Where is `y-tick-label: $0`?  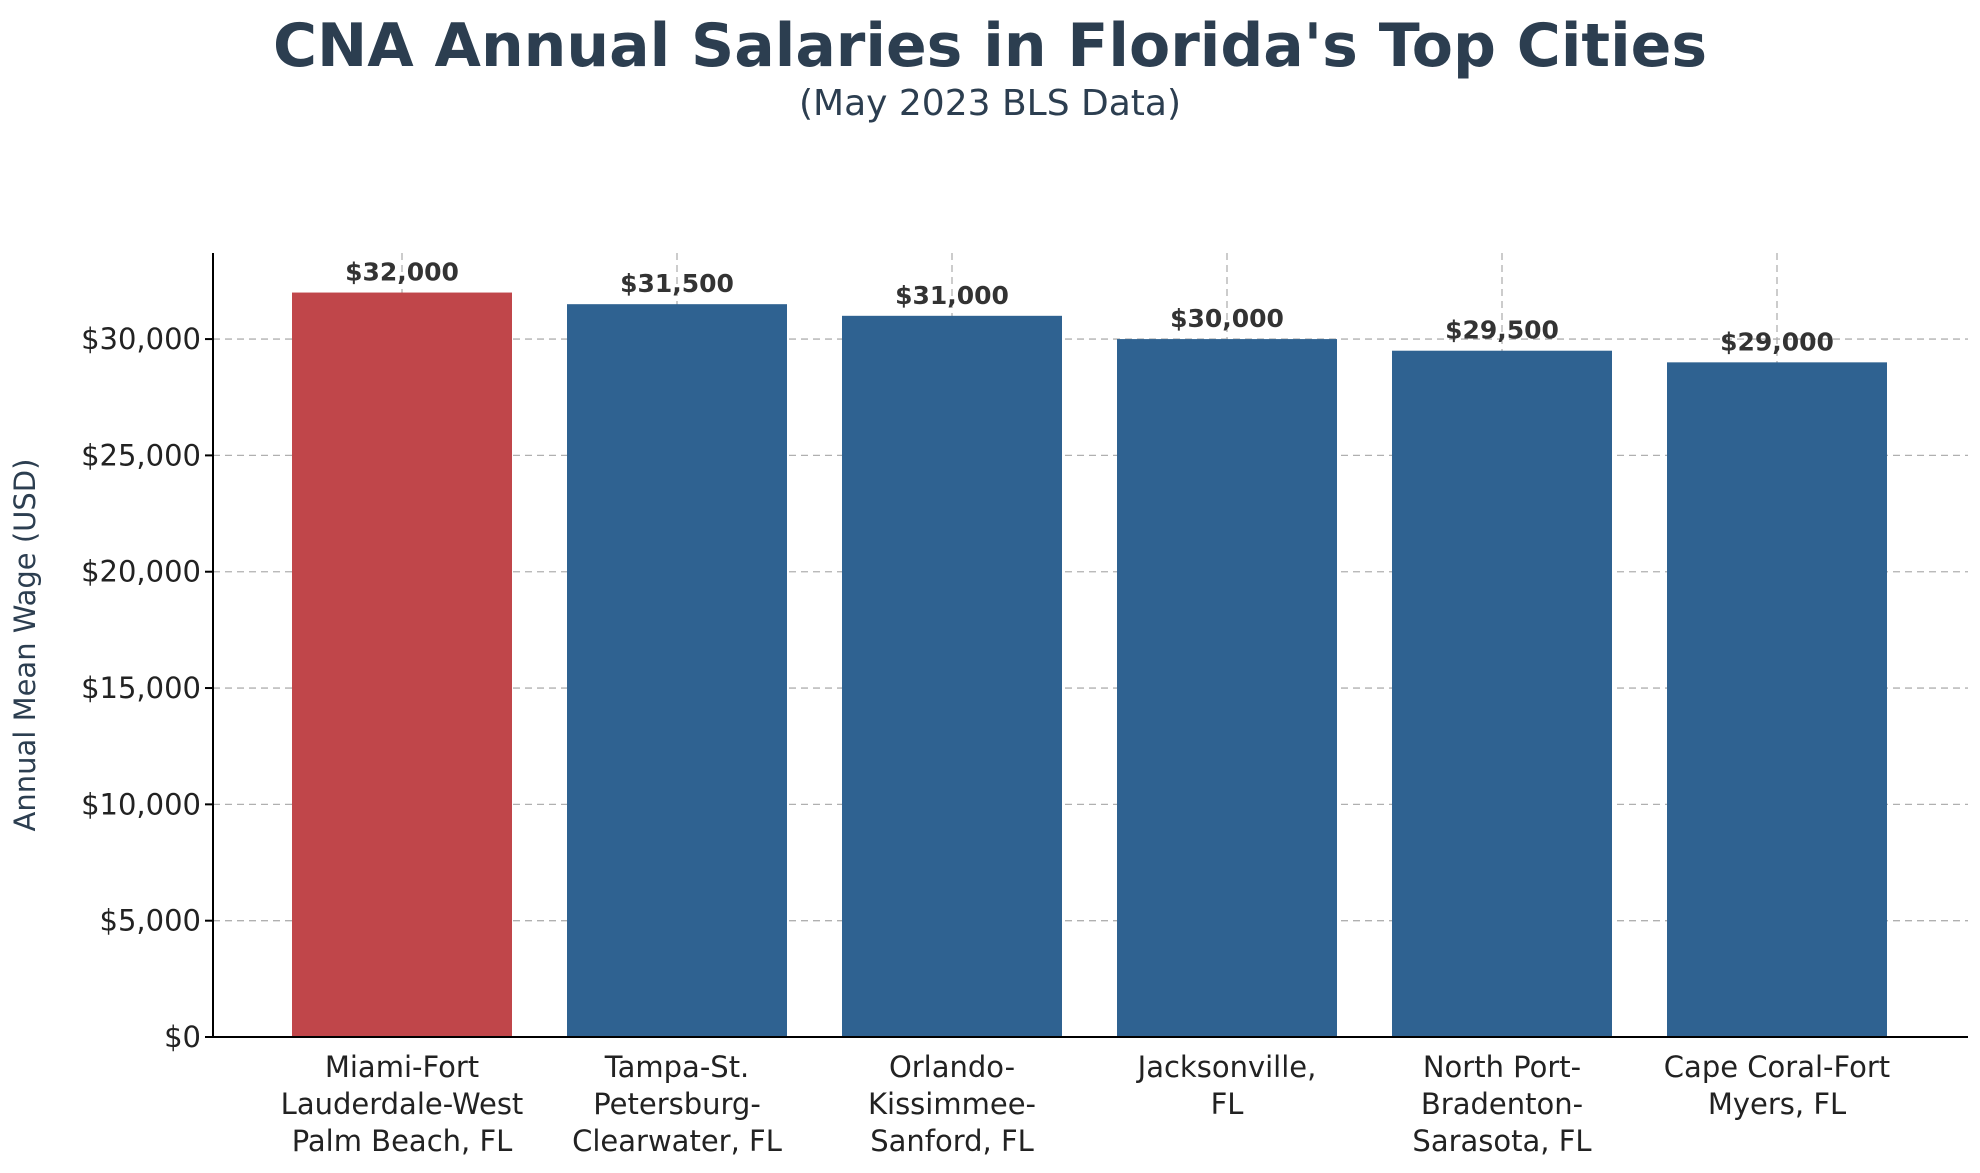 y-tick-label: $0 is located at coordinates (182, 1037).